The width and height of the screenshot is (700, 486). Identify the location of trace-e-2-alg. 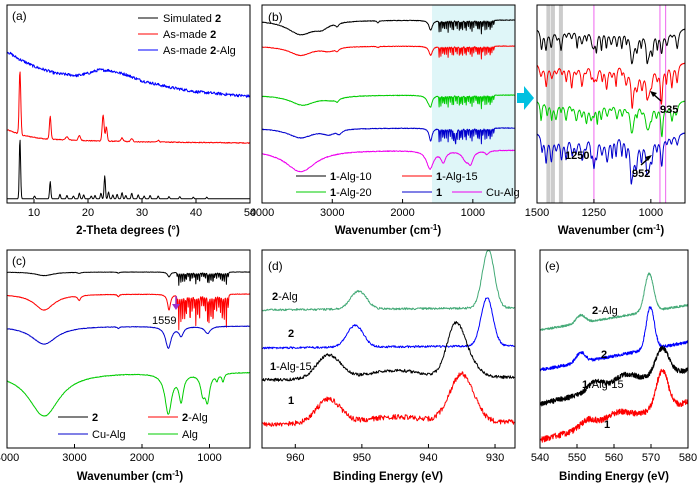
(614, 301).